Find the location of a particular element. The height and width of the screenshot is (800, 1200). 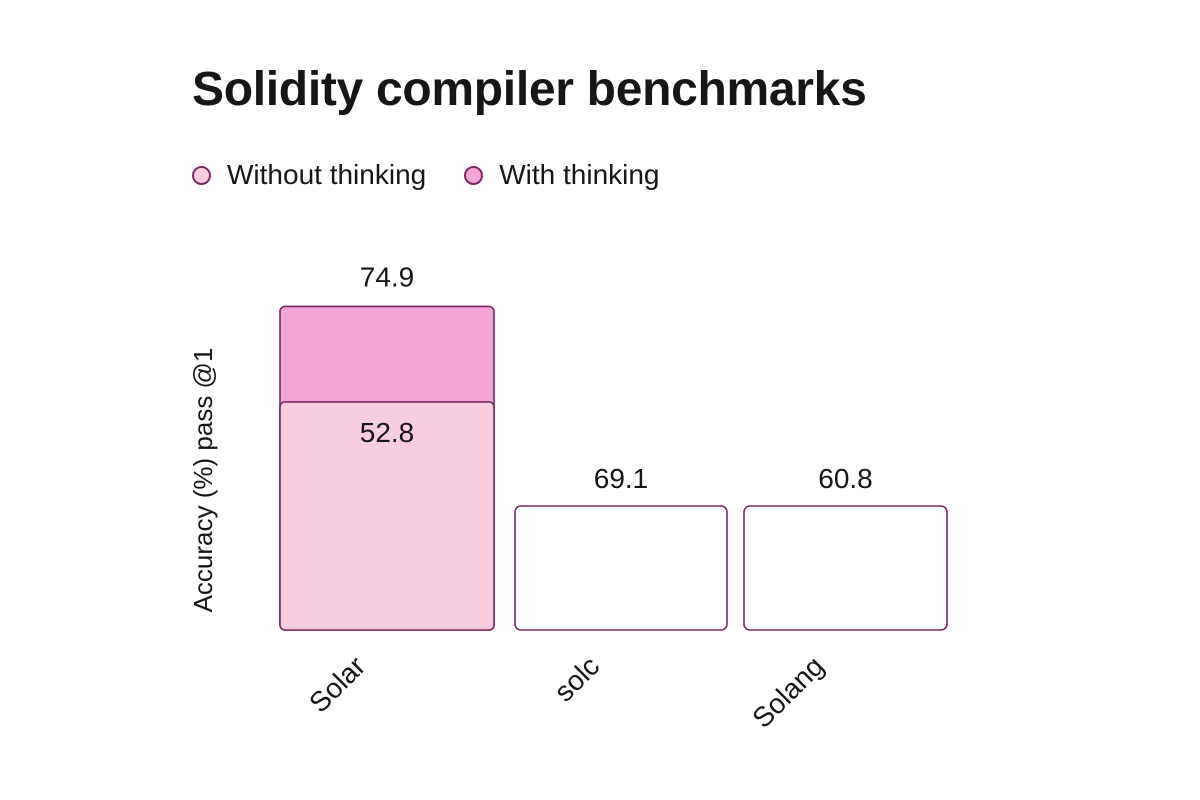

chart-title: Solidity compiler benchmarks is located at coordinates (529, 89).